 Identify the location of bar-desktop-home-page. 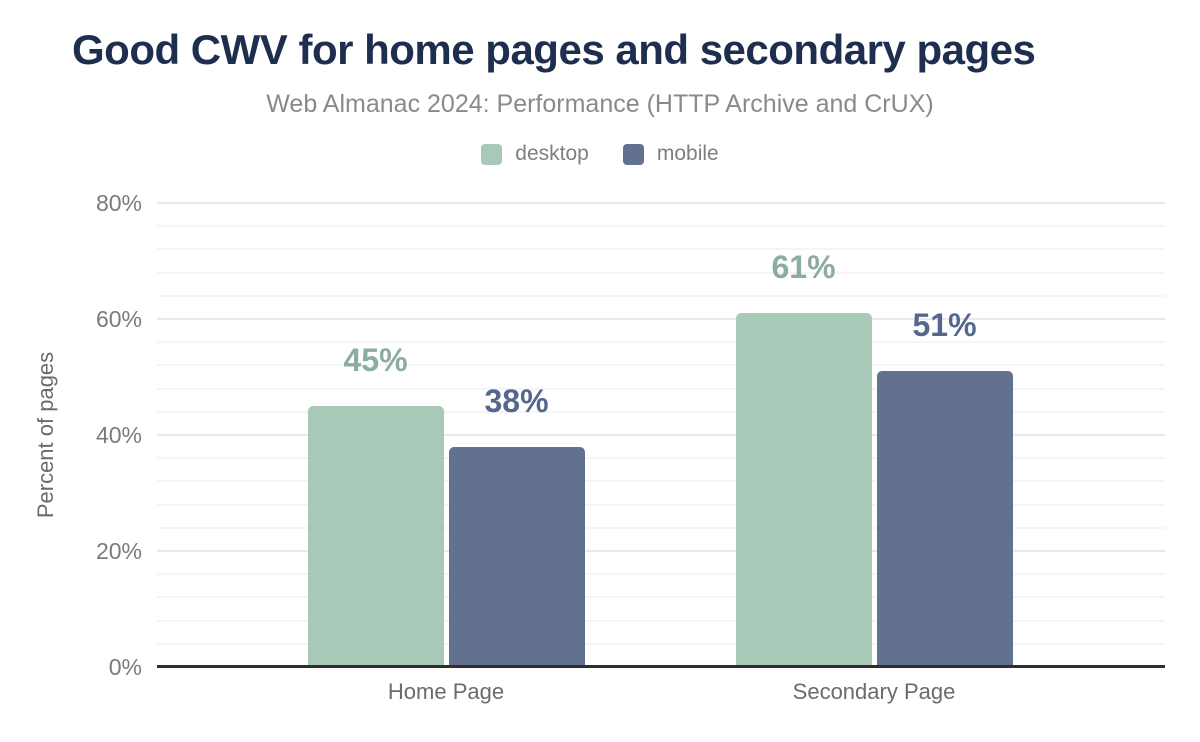
(375, 536).